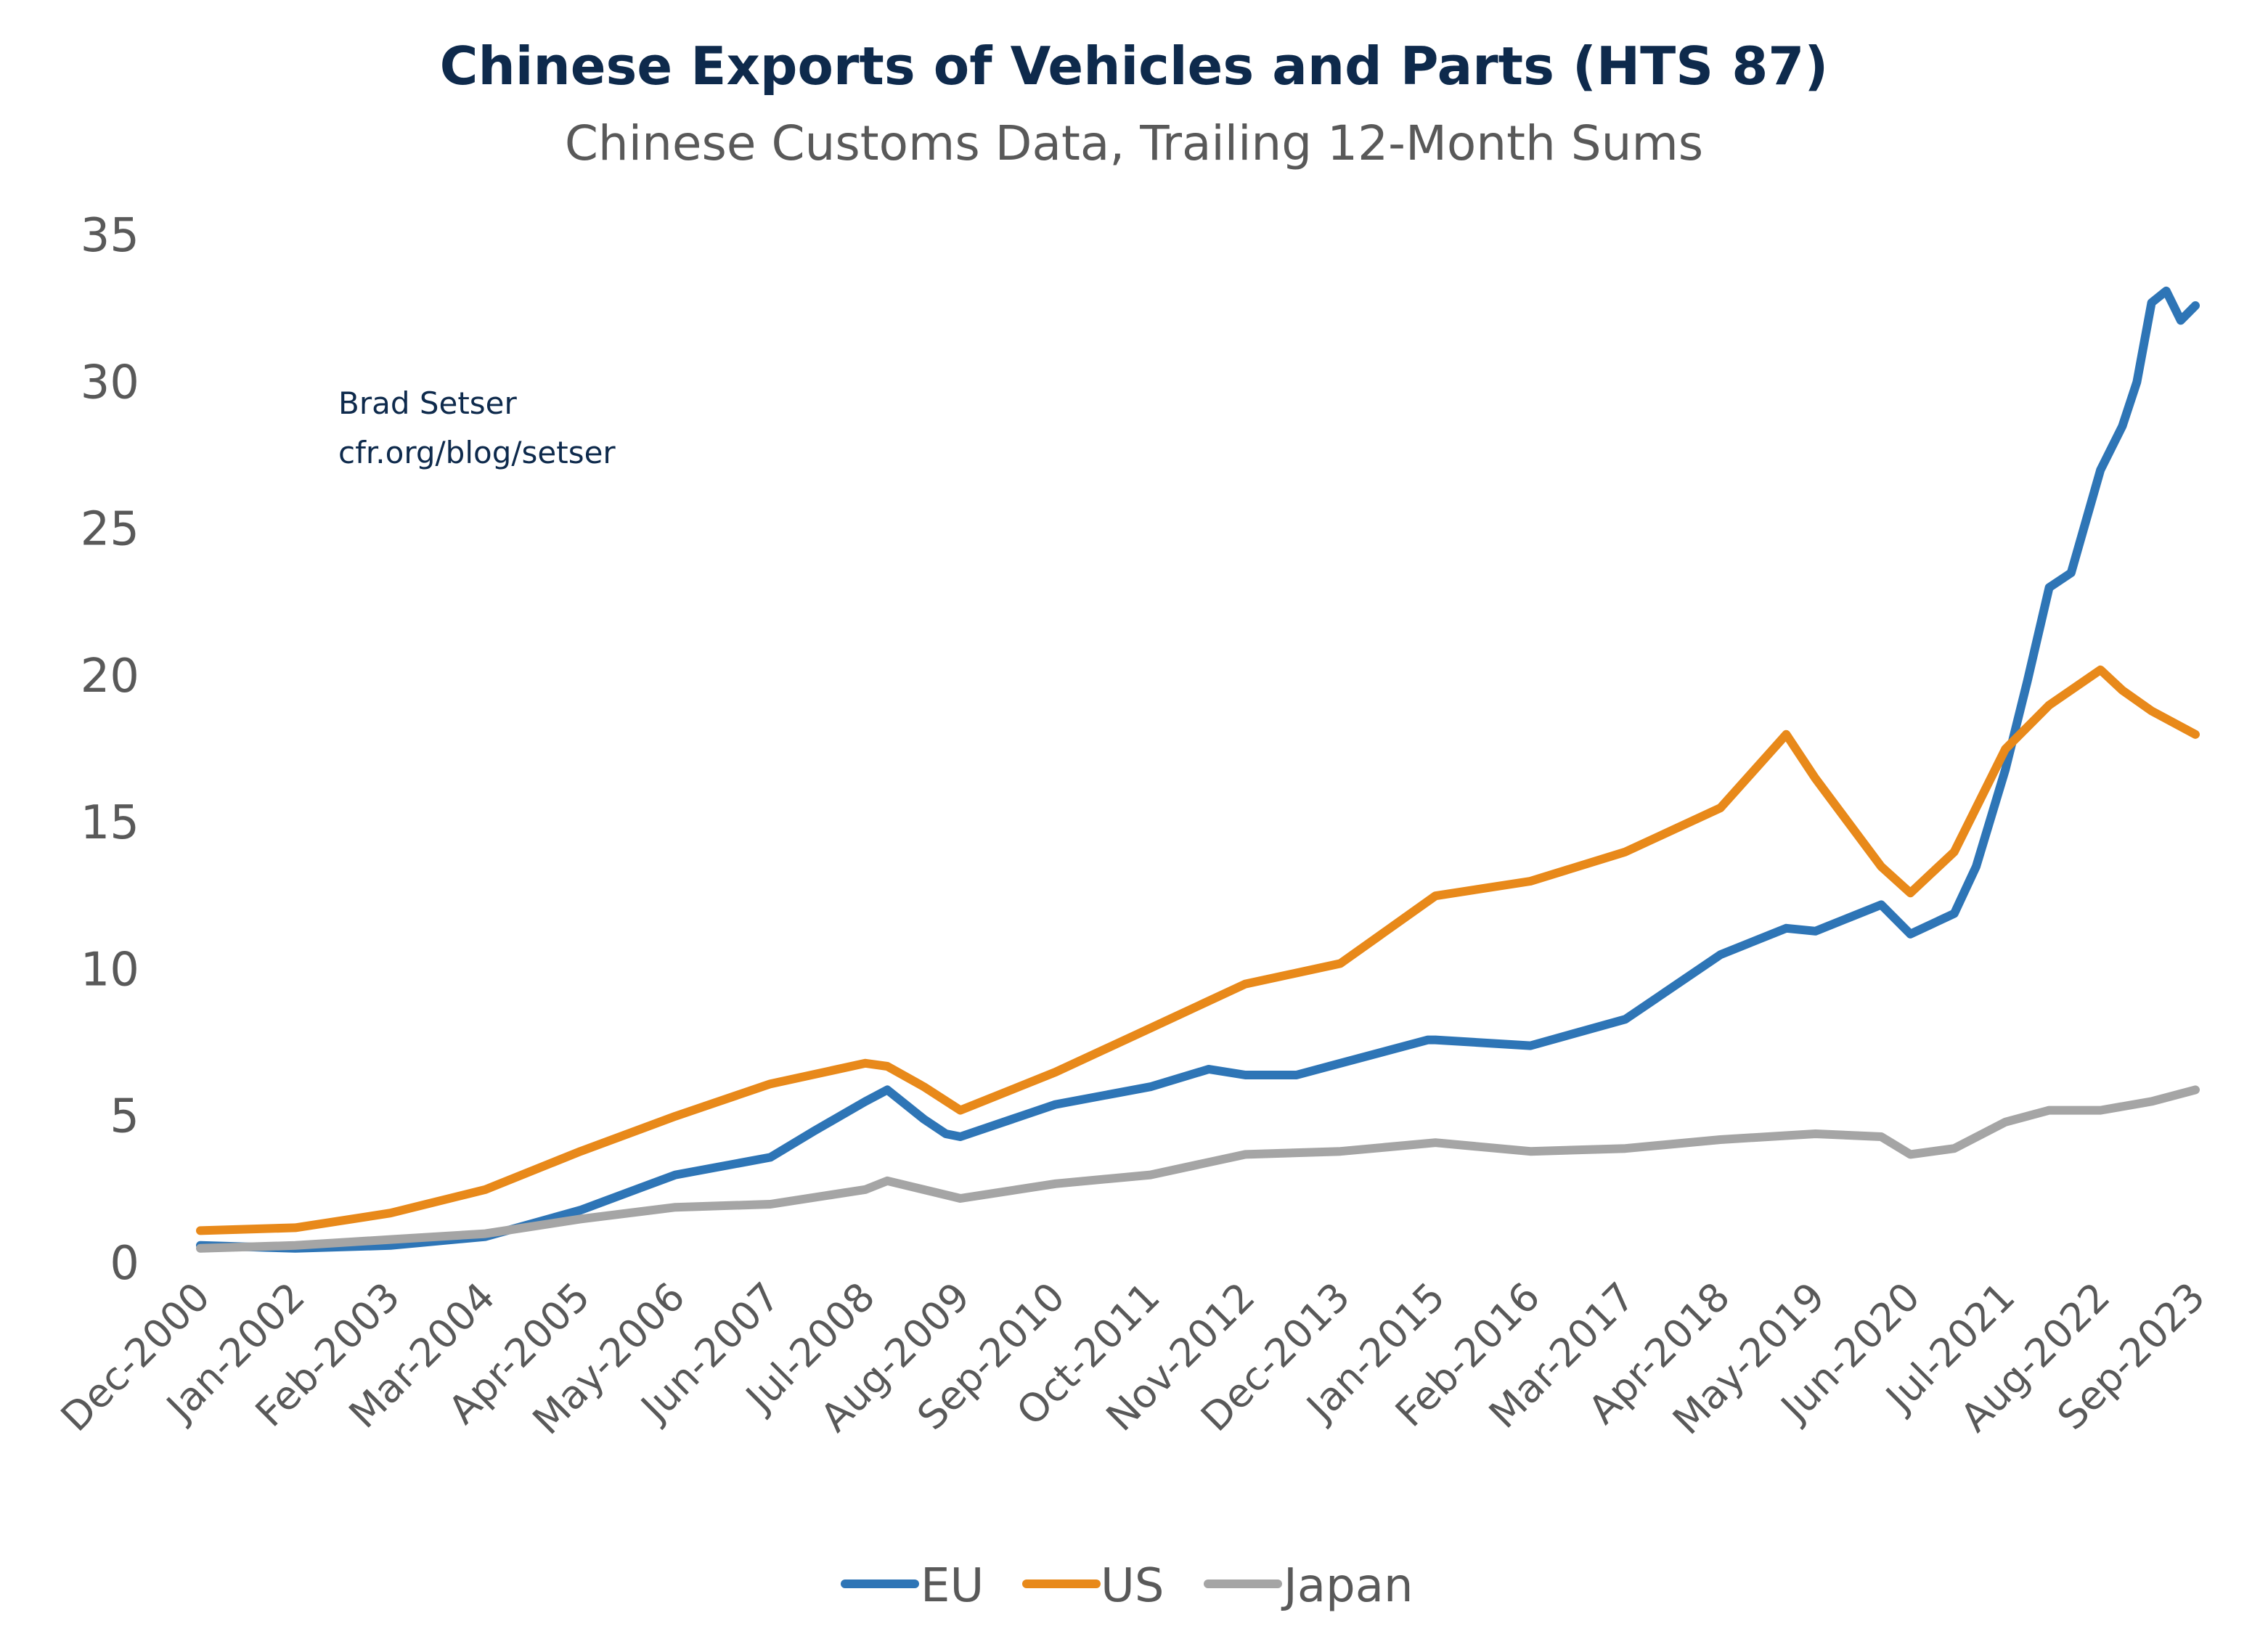 Image resolution: width=2268 pixels, height=1647 pixels. I want to click on y-tick-label: 25, so click(110, 530).